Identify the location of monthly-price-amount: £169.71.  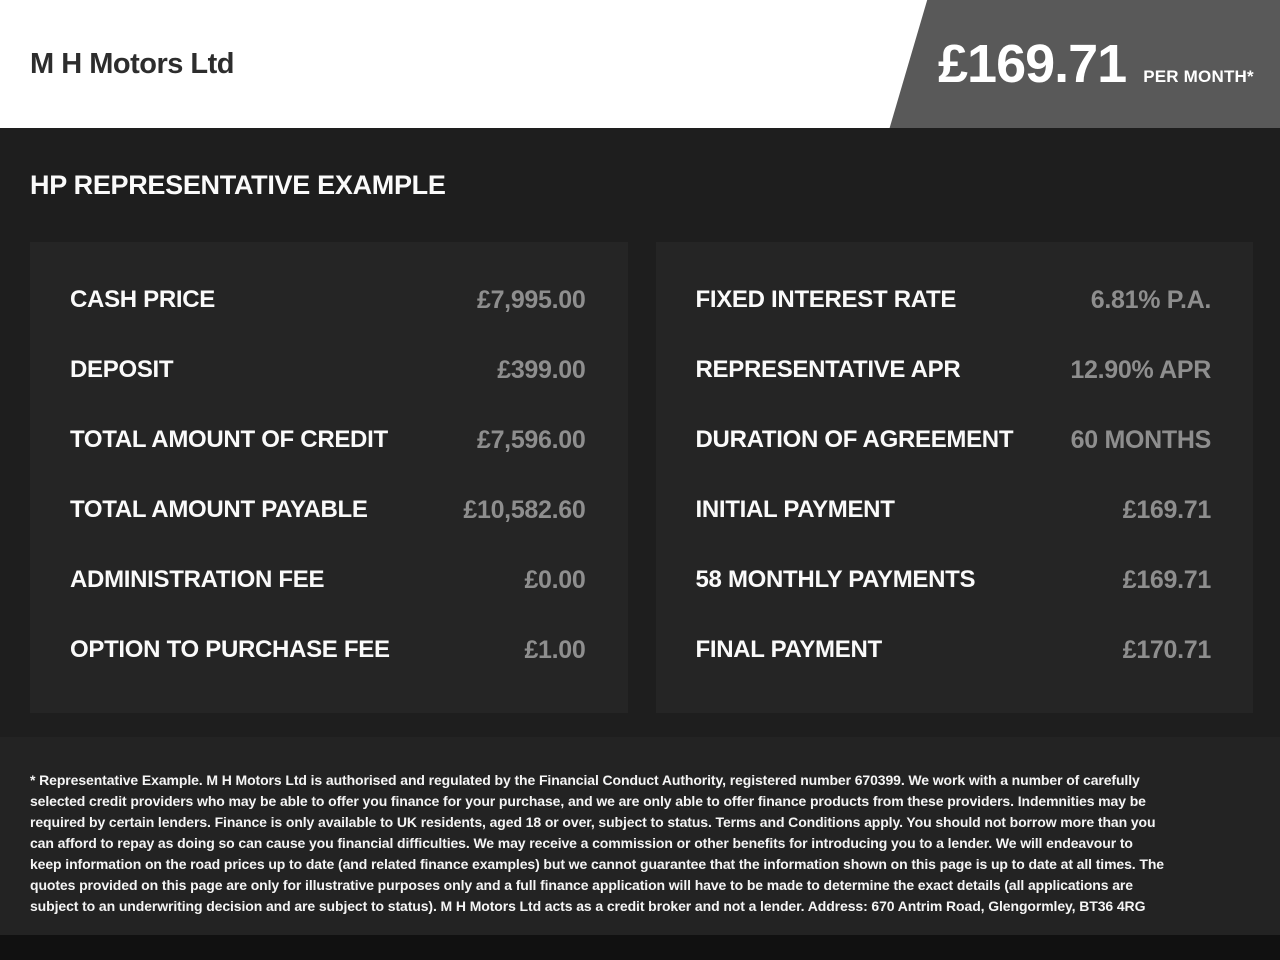
(1032, 64).